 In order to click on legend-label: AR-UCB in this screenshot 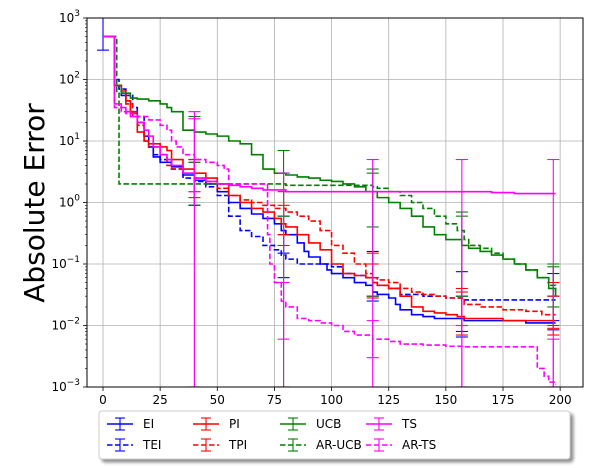, I will do `click(339, 445)`.